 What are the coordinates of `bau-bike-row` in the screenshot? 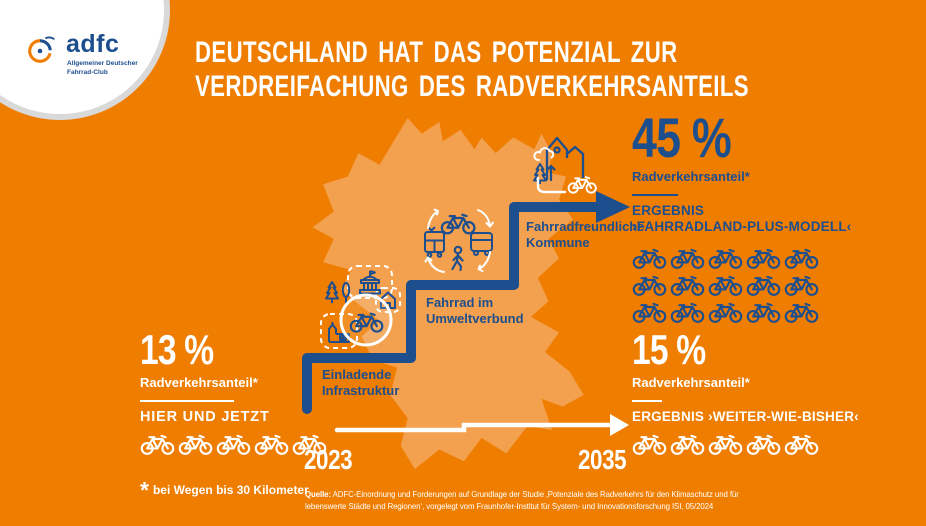 It's located at (745, 444).